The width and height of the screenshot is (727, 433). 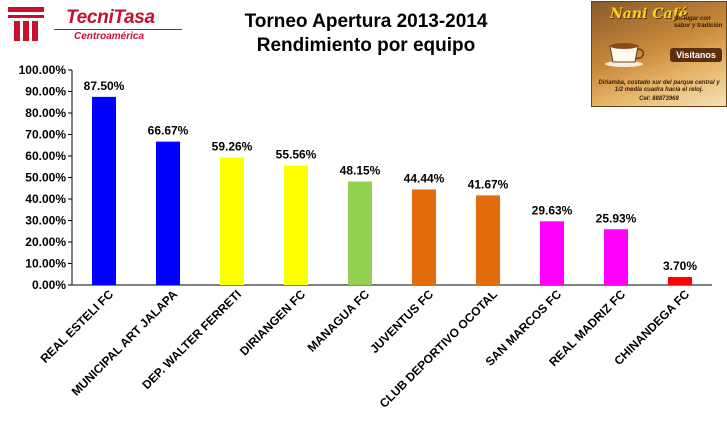 What do you see at coordinates (43, 70) in the screenshot?
I see `y-tick-label: 100.00%` at bounding box center [43, 70].